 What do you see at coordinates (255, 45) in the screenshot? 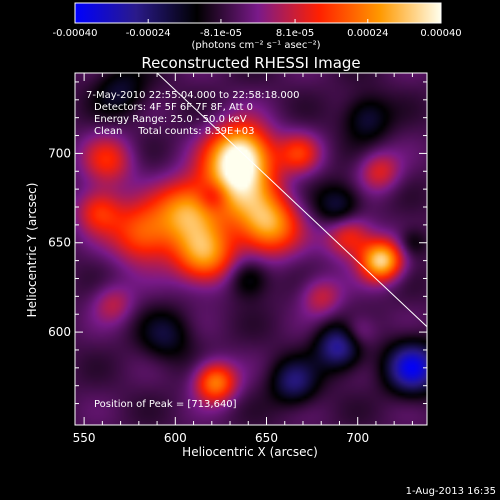
I see `colorbar-unit-label: (photons cm⁻² s⁻¹ asec⁻²)` at bounding box center [255, 45].